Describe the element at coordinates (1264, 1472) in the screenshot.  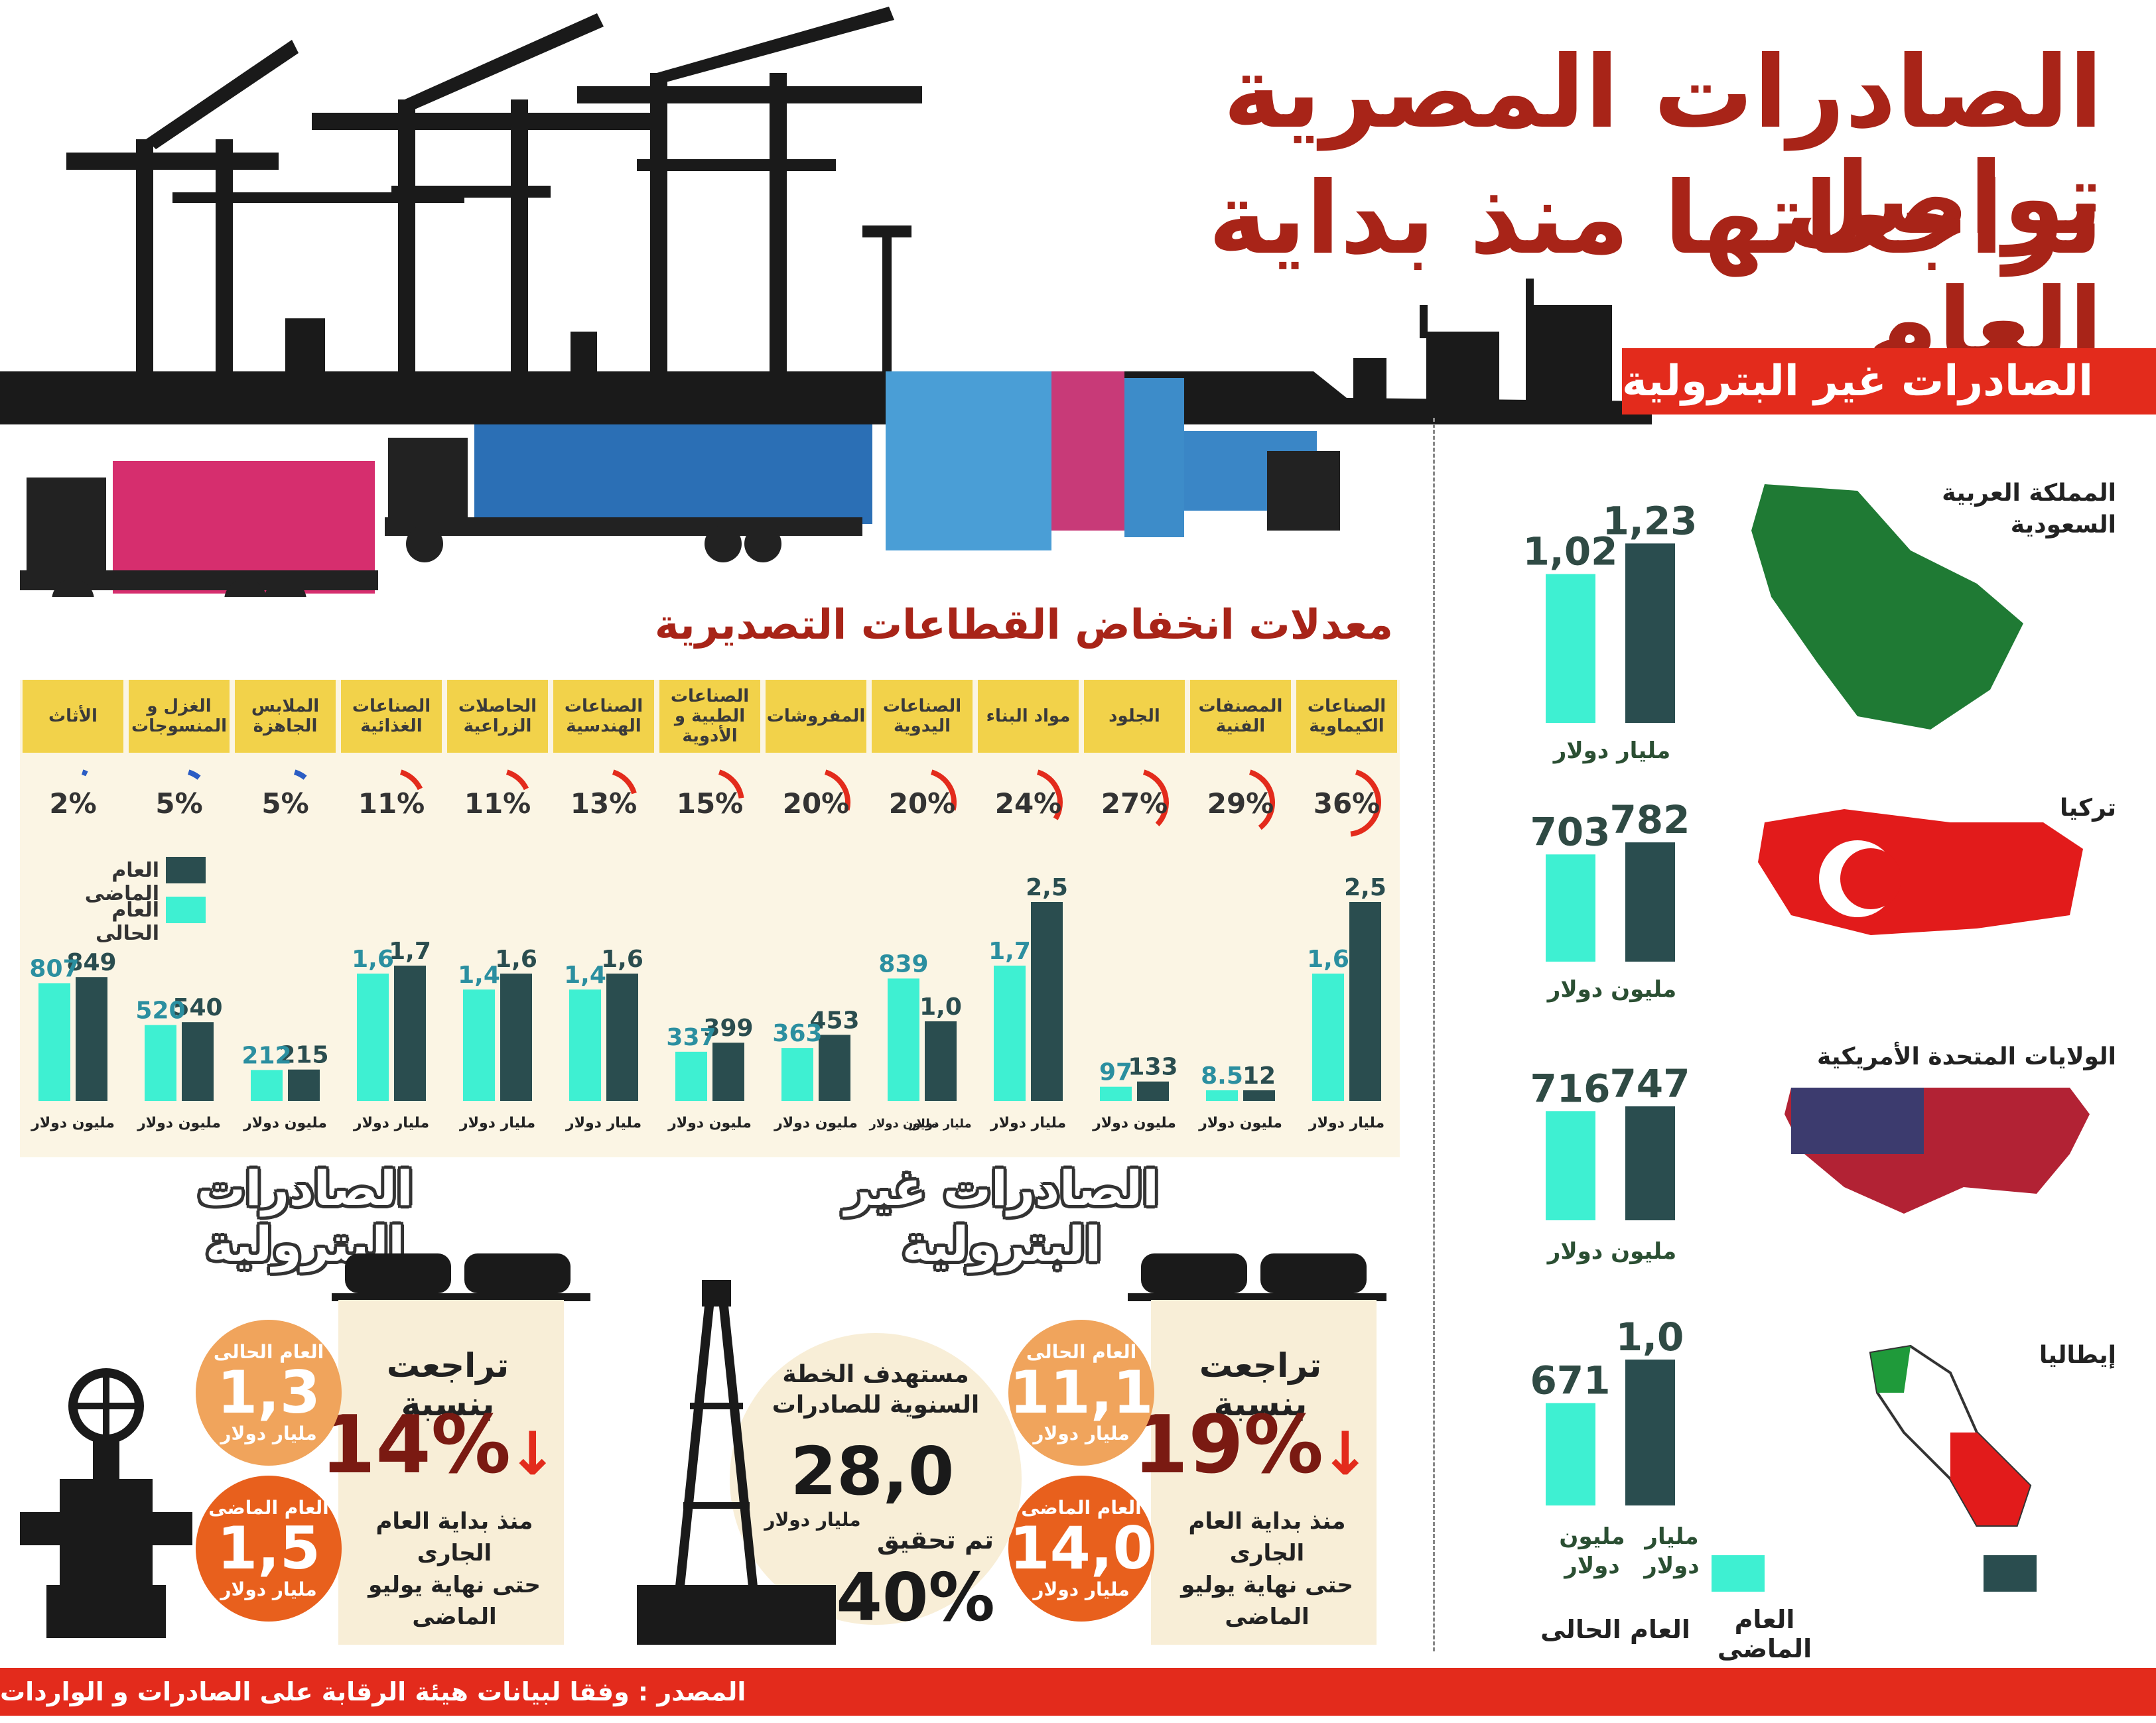
I see `non-petroleum-decline-card` at that location.